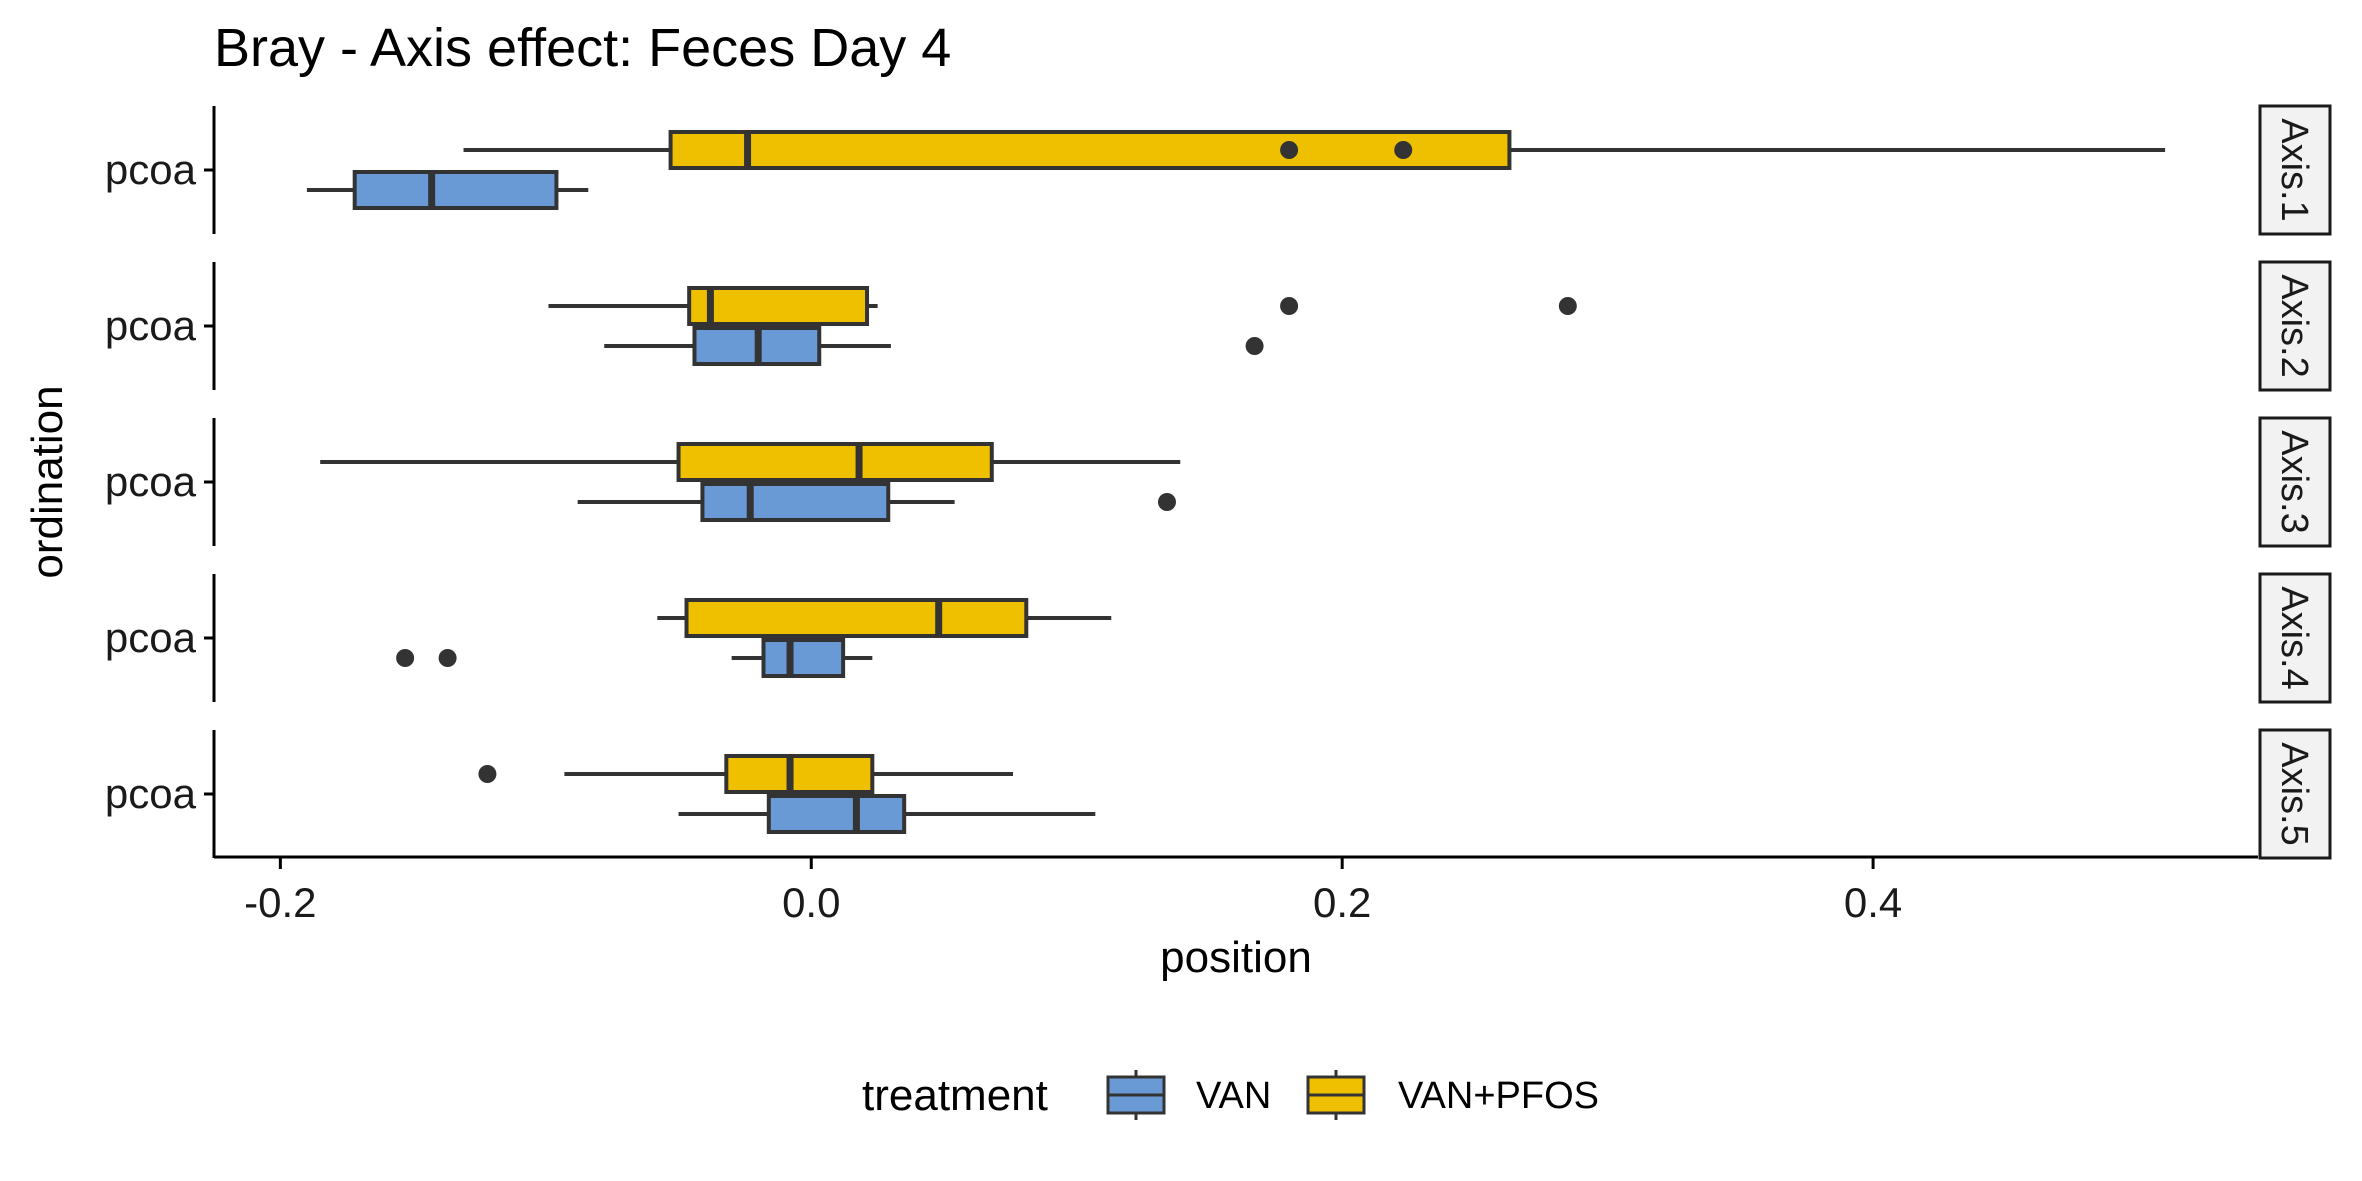 This screenshot has width=2362, height=1181. Describe the element at coordinates (1188, 1095) in the screenshot. I see `legend-key-van: VAN` at that location.